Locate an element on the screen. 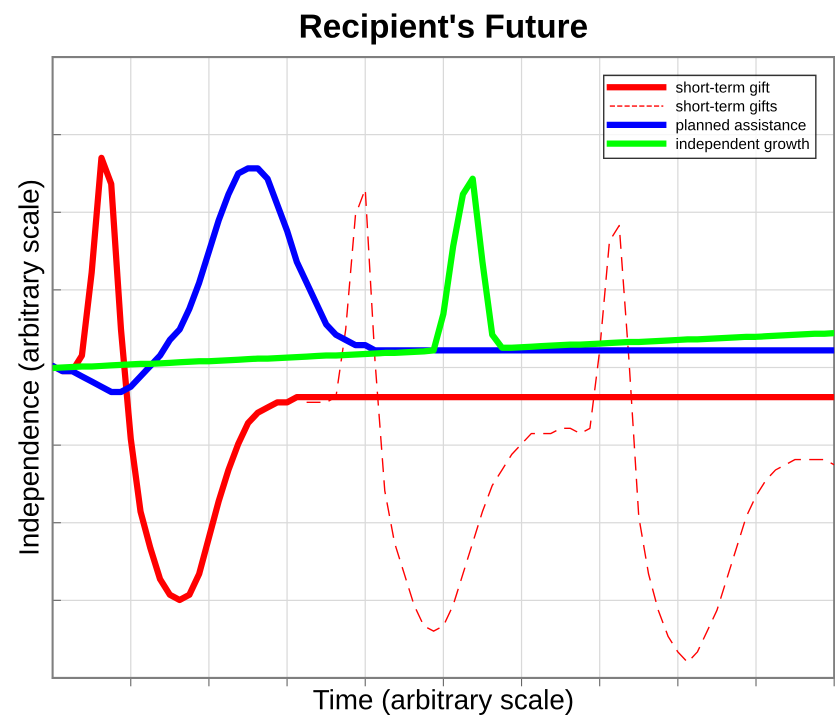 The image size is (835, 722). legend-label: independent growth is located at coordinates (742, 145).